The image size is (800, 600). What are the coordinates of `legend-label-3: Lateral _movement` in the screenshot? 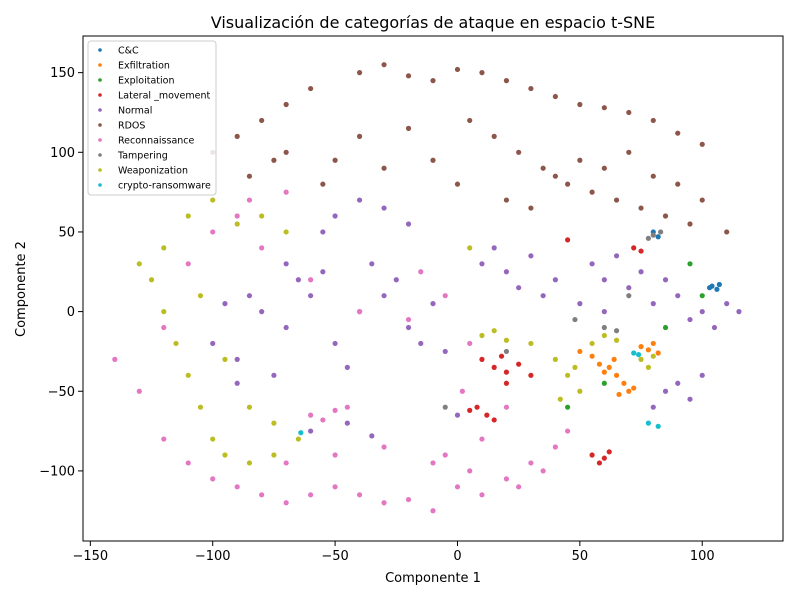 It's located at (164, 96).